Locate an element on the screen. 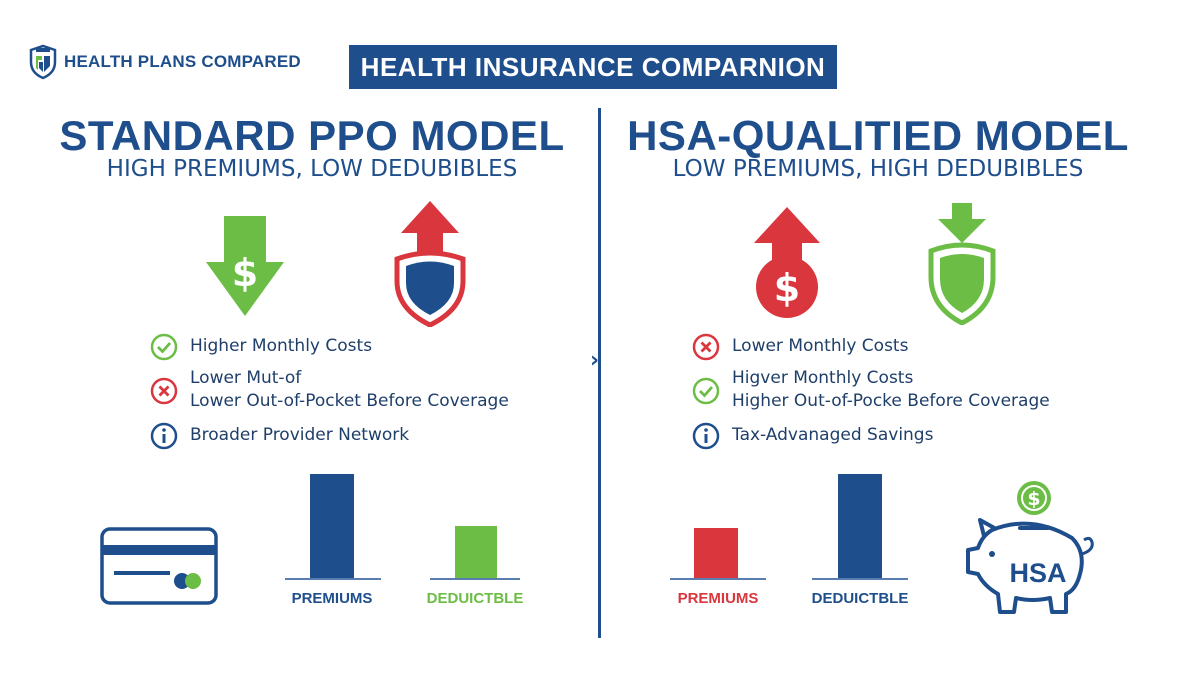 The width and height of the screenshot is (1200, 686). page-title-banner: HEALTH INSURANCE COMPARNION is located at coordinates (593, 67).